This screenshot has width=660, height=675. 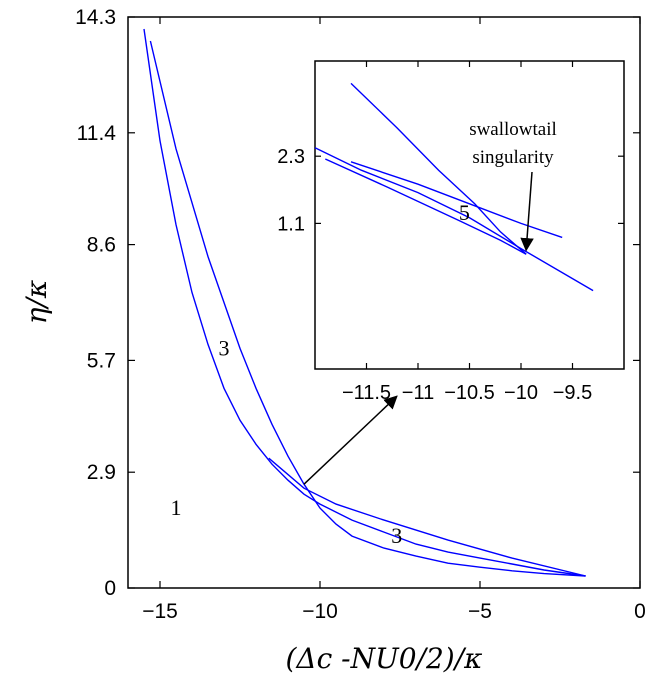 What do you see at coordinates (291, 224) in the screenshot?
I see `inset-y-tick-label-0: 1.1` at bounding box center [291, 224].